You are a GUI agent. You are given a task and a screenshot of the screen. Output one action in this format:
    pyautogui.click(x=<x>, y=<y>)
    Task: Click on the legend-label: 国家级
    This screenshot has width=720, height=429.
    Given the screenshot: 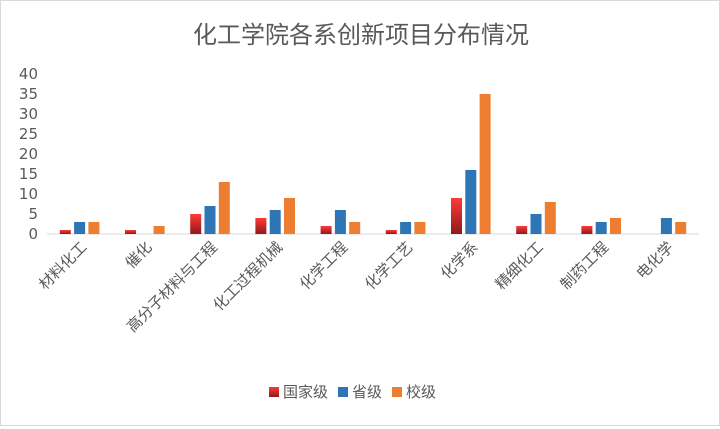 What is the action you would take?
    pyautogui.click(x=305, y=392)
    